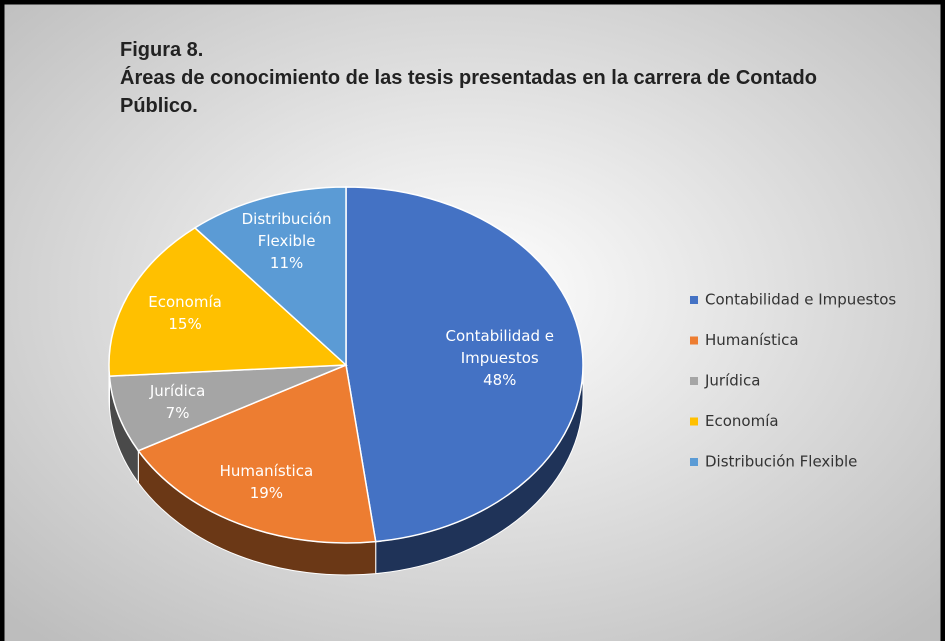 The image size is (945, 641). I want to click on data-label: Economía 15%, so click(185, 313).